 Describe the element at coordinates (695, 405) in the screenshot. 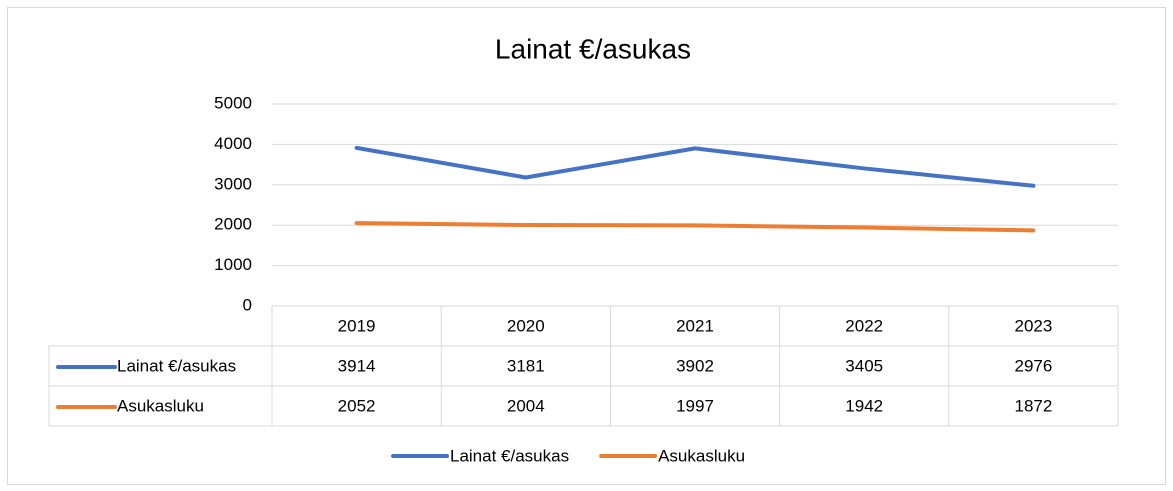

I see `table-cell: 1997` at that location.